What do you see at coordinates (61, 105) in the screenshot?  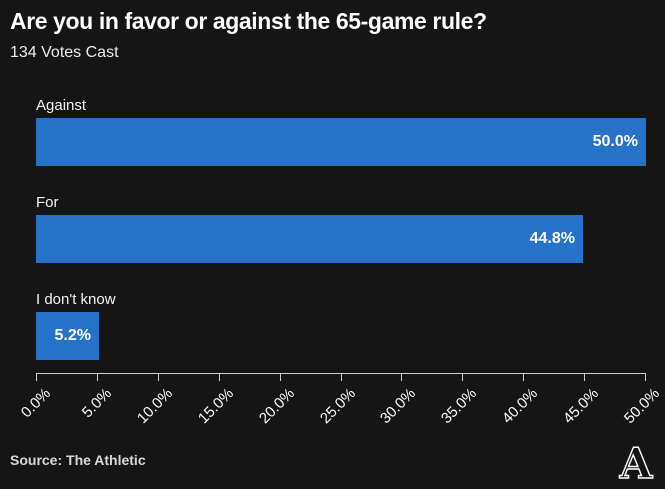 I see `bar-category-label: Against` at bounding box center [61, 105].